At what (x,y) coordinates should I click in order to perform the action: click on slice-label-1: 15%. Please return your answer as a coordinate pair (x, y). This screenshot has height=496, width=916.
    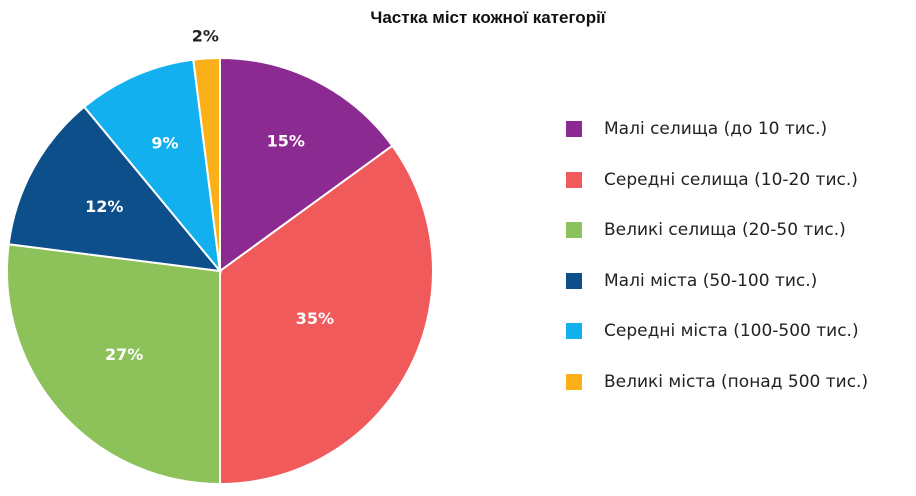
    Looking at the image, I should click on (286, 140).